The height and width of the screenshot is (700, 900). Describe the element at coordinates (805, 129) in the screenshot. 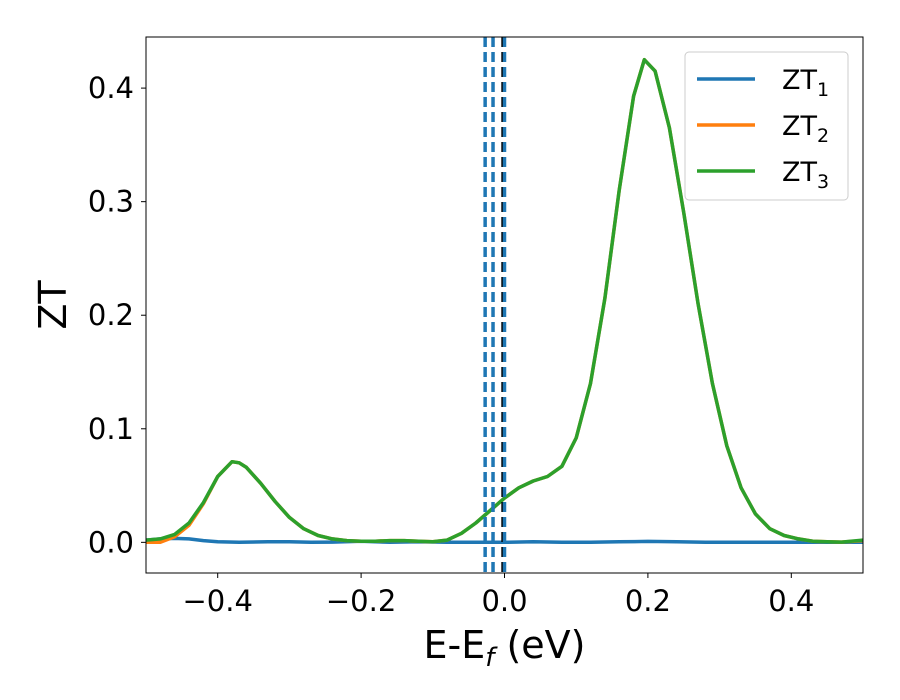

I see `legend-label-2: ZT2` at that location.